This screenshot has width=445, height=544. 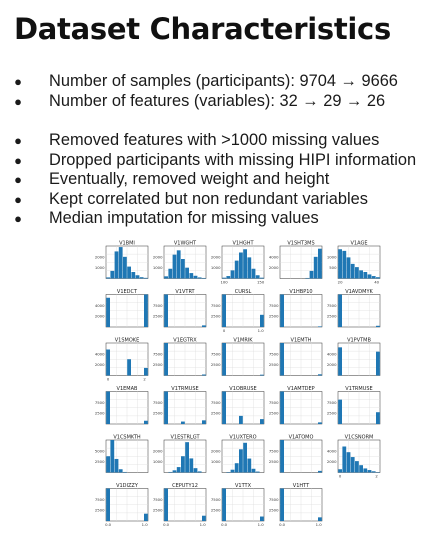 What do you see at coordinates (185, 486) in the screenshot?
I see `panel-title: CEPUTY12` at bounding box center [185, 486].